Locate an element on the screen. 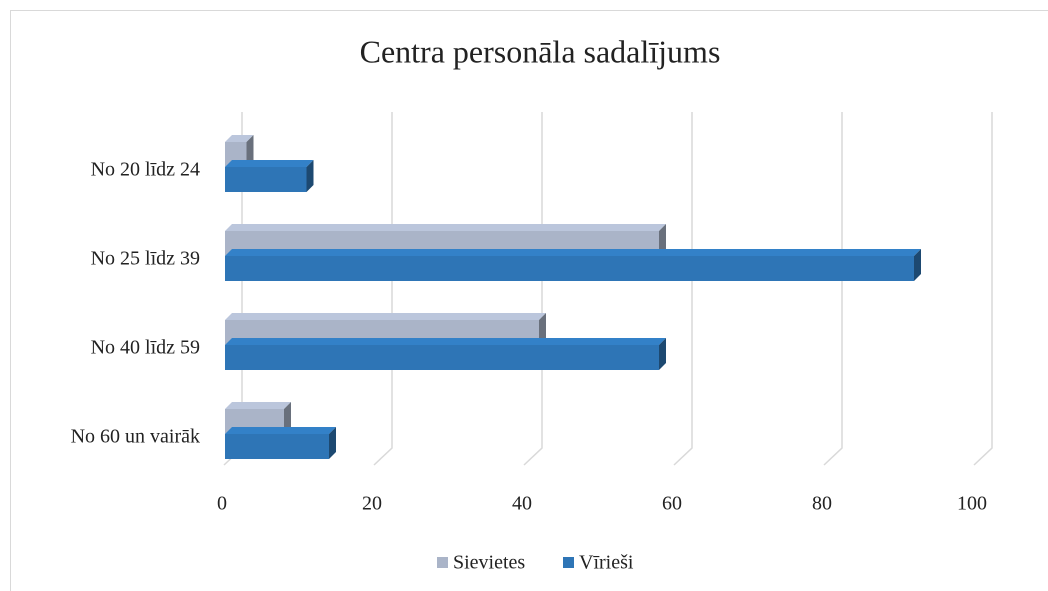  legend-label: Sievietes is located at coordinates (489, 563).